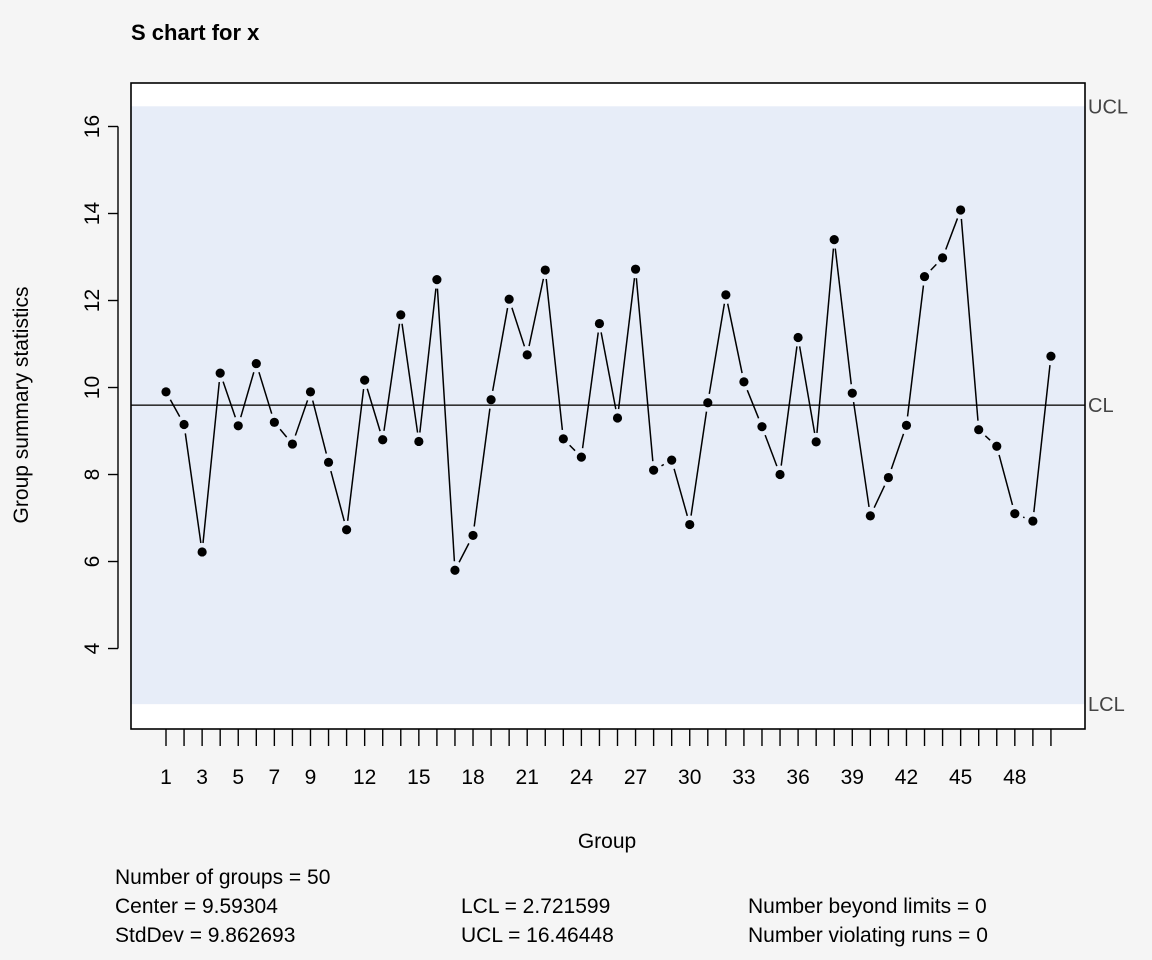 The width and height of the screenshot is (1152, 960). What do you see at coordinates (582, 777) in the screenshot?
I see `x-tick-label: 24` at bounding box center [582, 777].